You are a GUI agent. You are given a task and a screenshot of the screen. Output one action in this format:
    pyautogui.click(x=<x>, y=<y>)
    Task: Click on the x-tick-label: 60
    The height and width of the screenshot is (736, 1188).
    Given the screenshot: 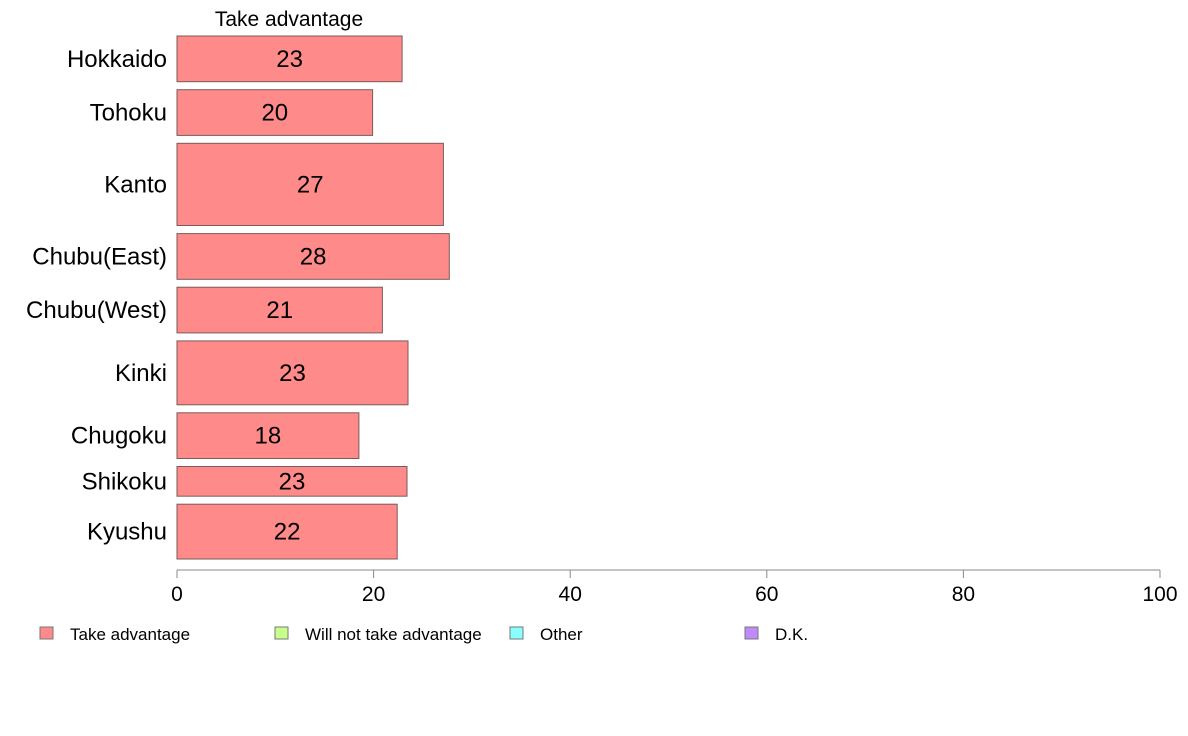 What is the action you would take?
    pyautogui.click(x=766, y=594)
    